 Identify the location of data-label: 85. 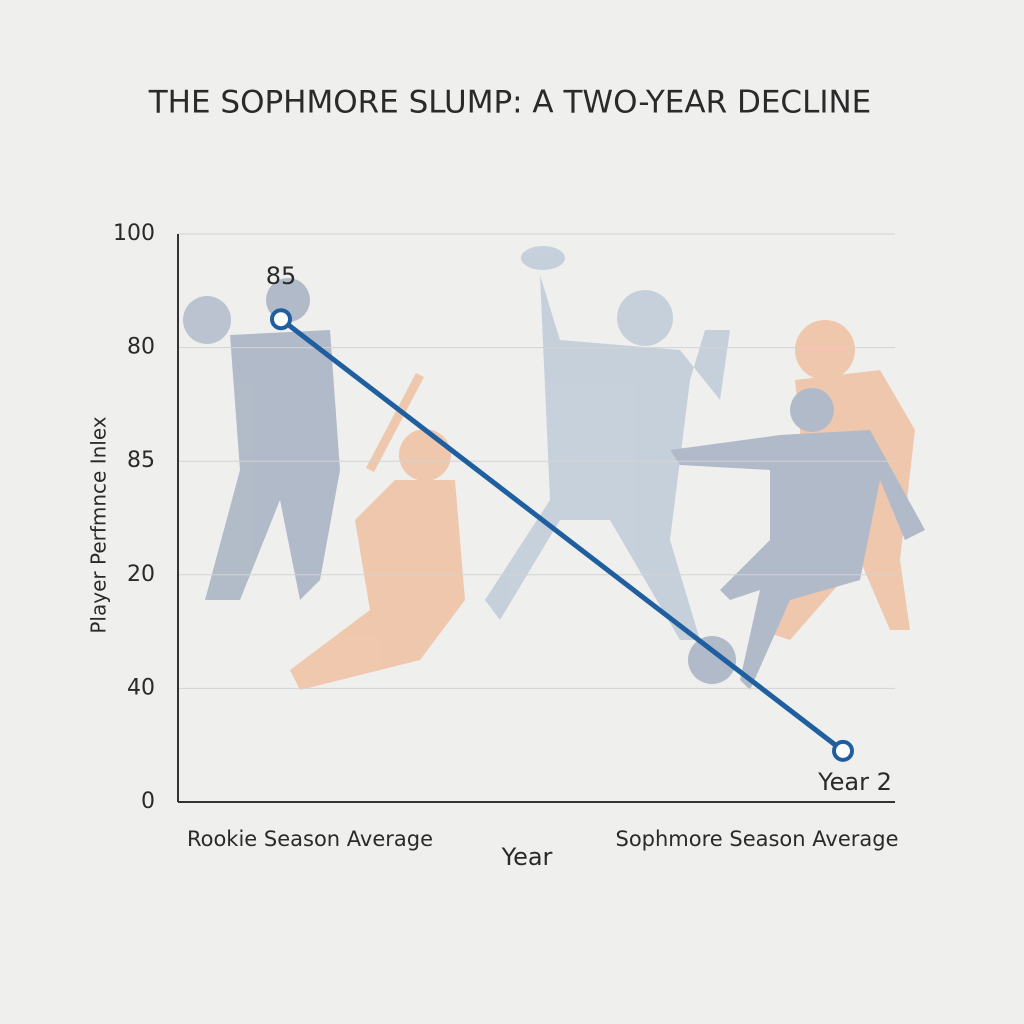
(281, 276).